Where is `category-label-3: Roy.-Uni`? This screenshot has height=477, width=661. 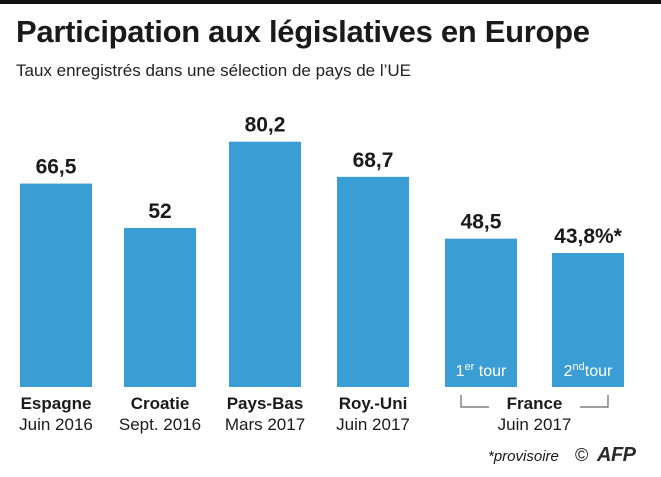 category-label-3: Roy.-Uni is located at coordinates (373, 403).